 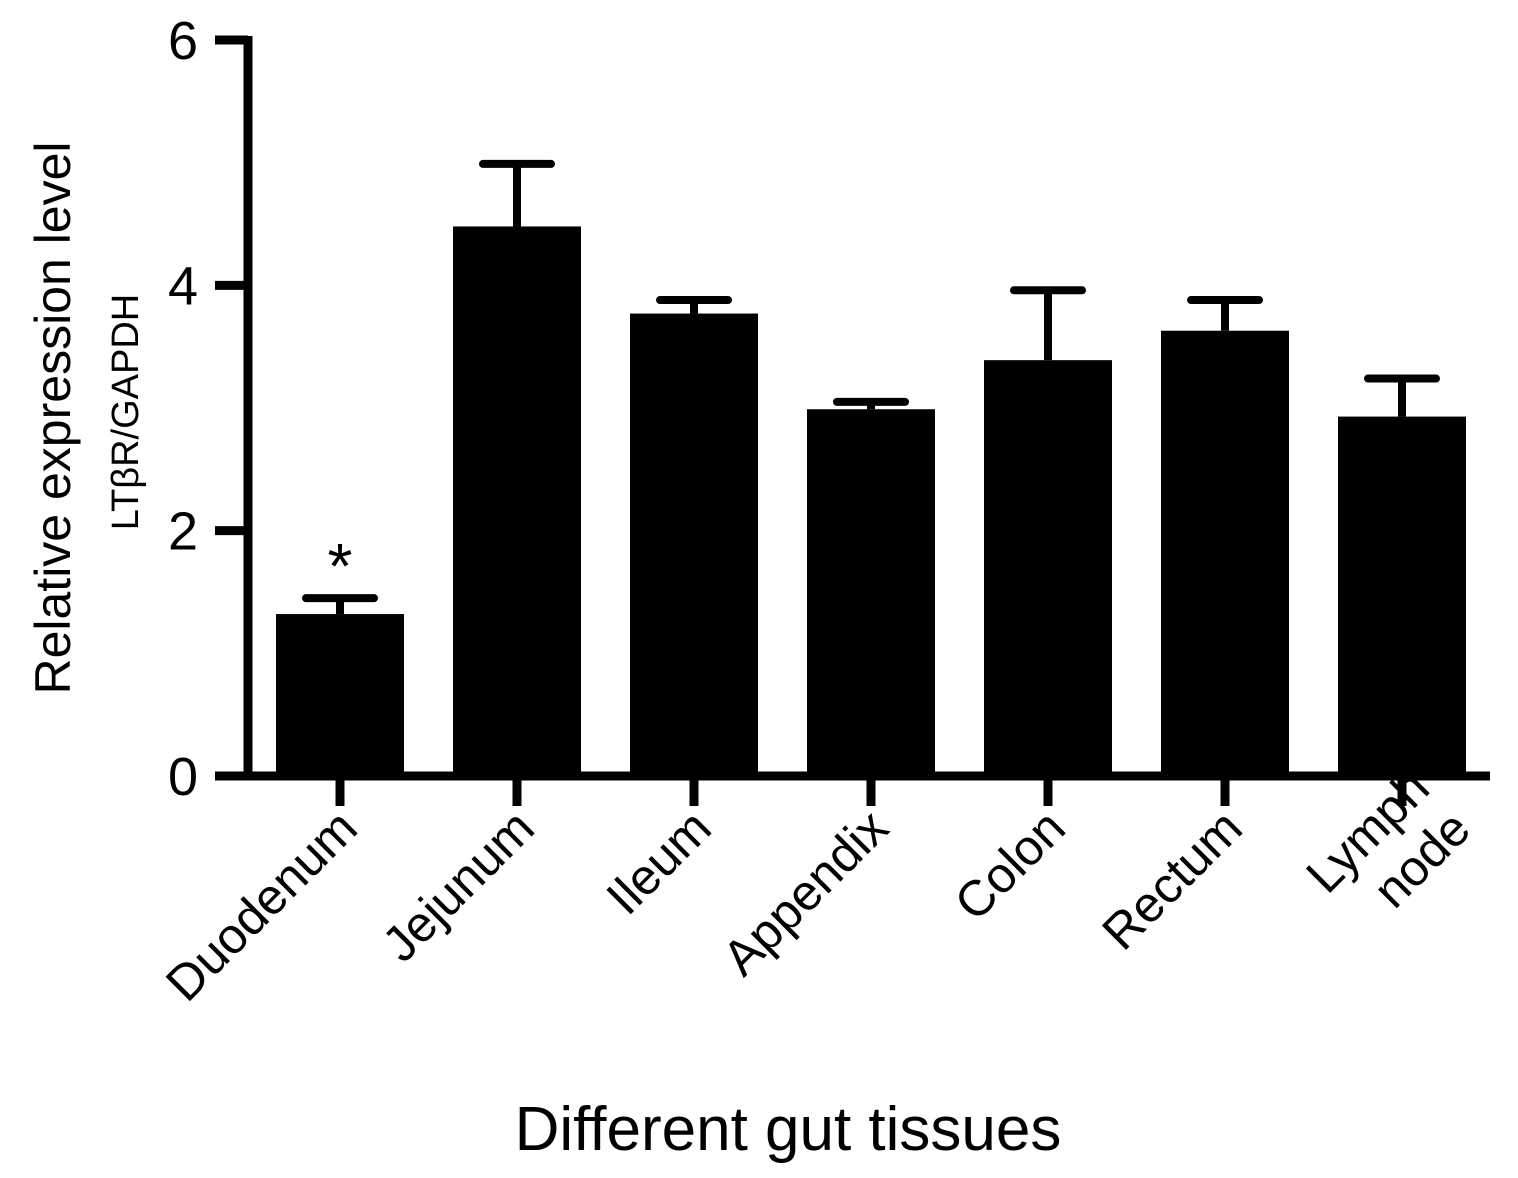 I want to click on y-tick-label: 2, so click(x=183, y=532).